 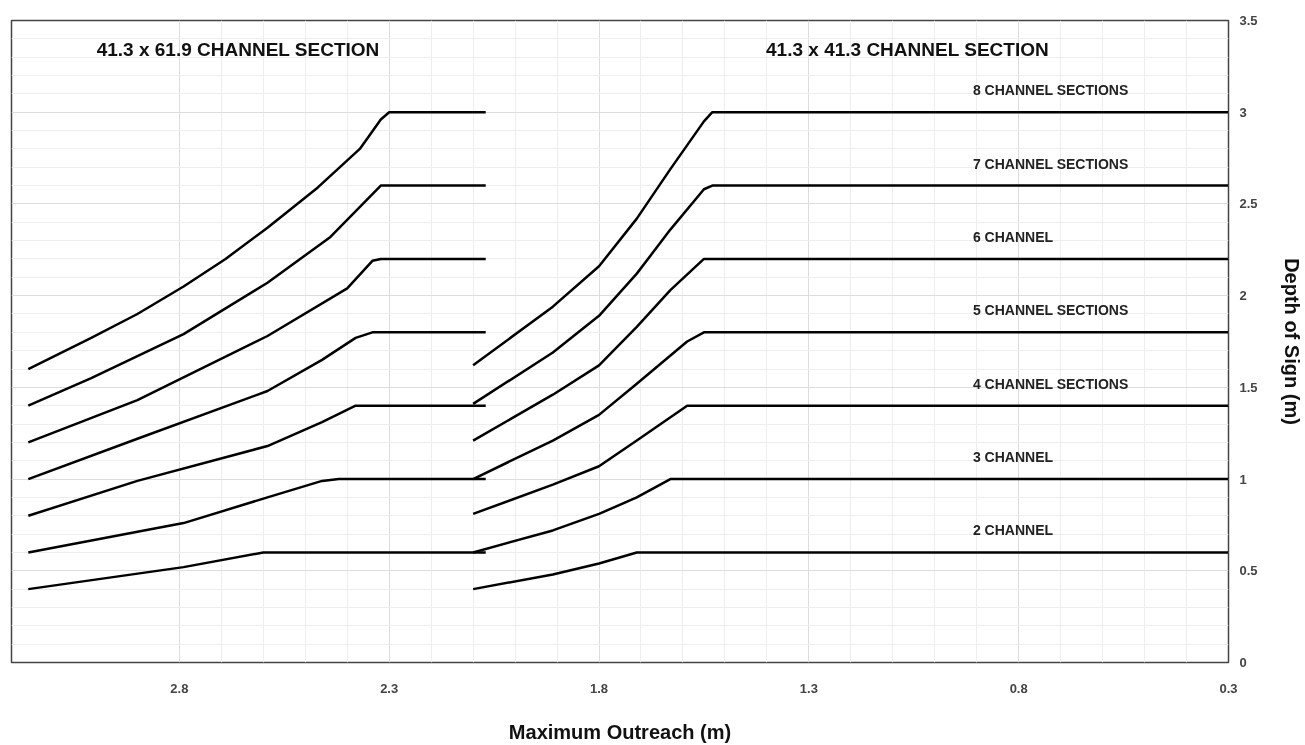 What do you see at coordinates (620, 731) in the screenshot?
I see `x-axis-title: Maximum Outreach (m)` at bounding box center [620, 731].